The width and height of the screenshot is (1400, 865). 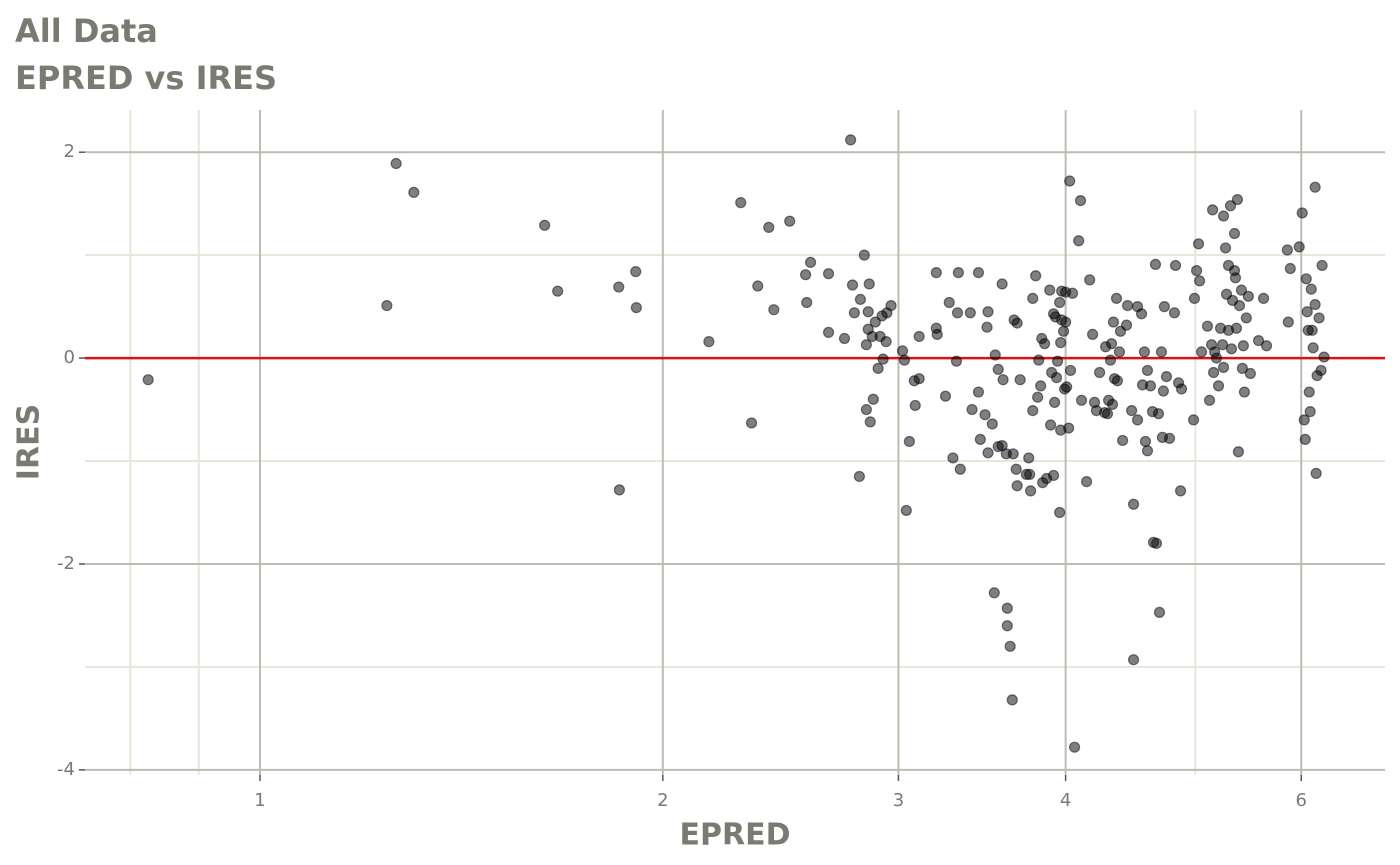 What do you see at coordinates (69, 357) in the screenshot?
I see `y-tick-label: 0` at bounding box center [69, 357].